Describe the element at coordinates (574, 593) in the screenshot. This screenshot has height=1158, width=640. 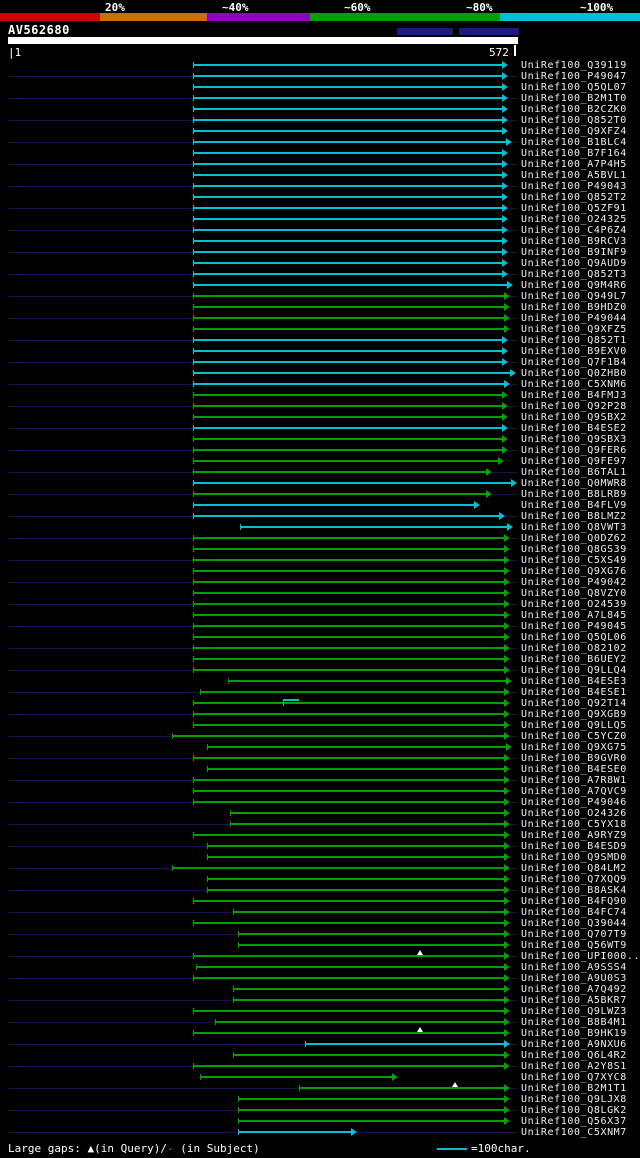
I see `hit-label: UniRef100_Q8VZY0` at that location.